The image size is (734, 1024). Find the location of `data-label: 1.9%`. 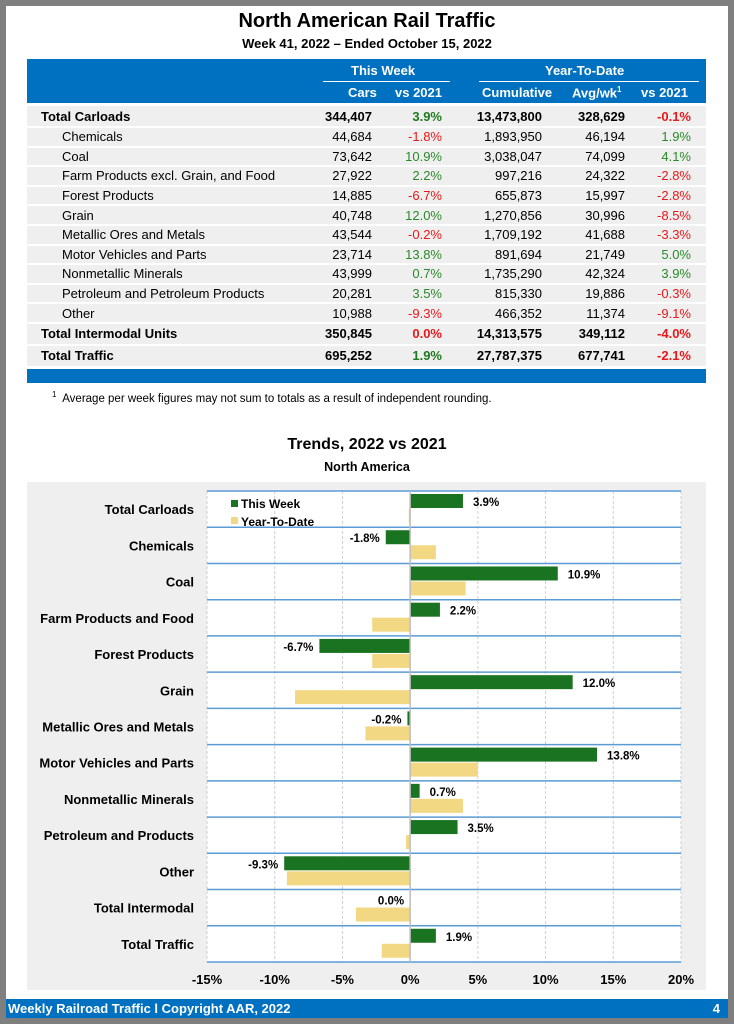

data-label: 1.9% is located at coordinates (459, 938).